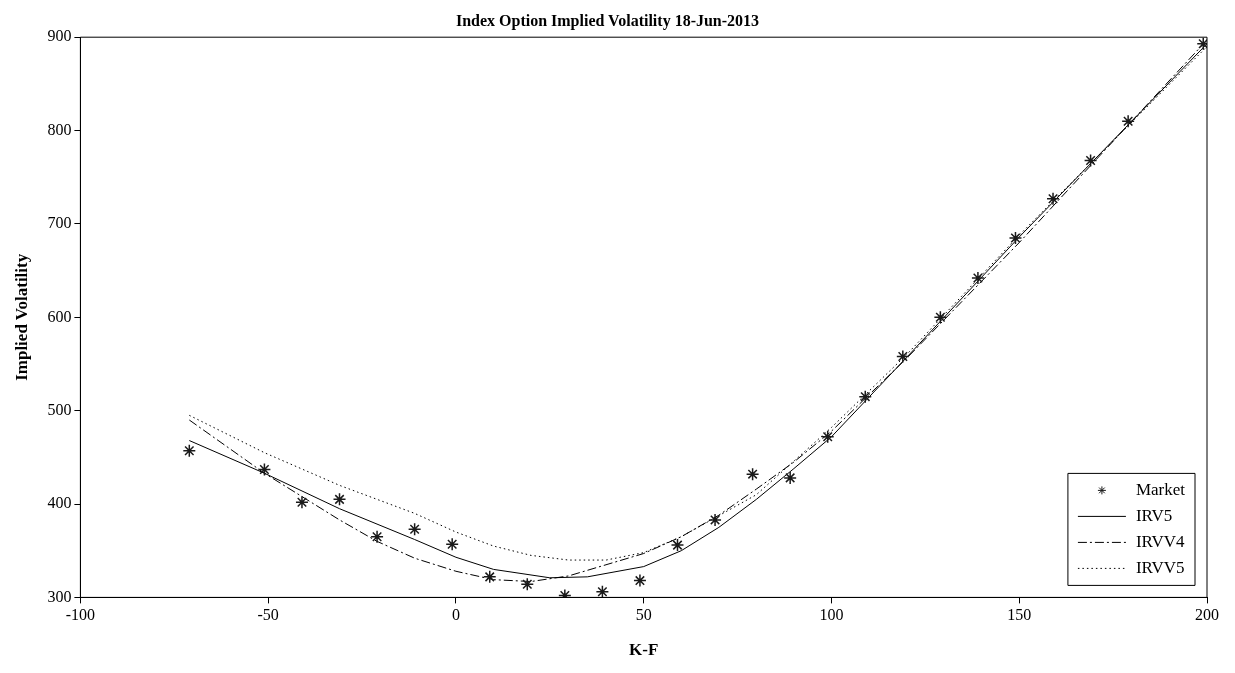  I want to click on y-tick-label: 600, so click(59, 316).